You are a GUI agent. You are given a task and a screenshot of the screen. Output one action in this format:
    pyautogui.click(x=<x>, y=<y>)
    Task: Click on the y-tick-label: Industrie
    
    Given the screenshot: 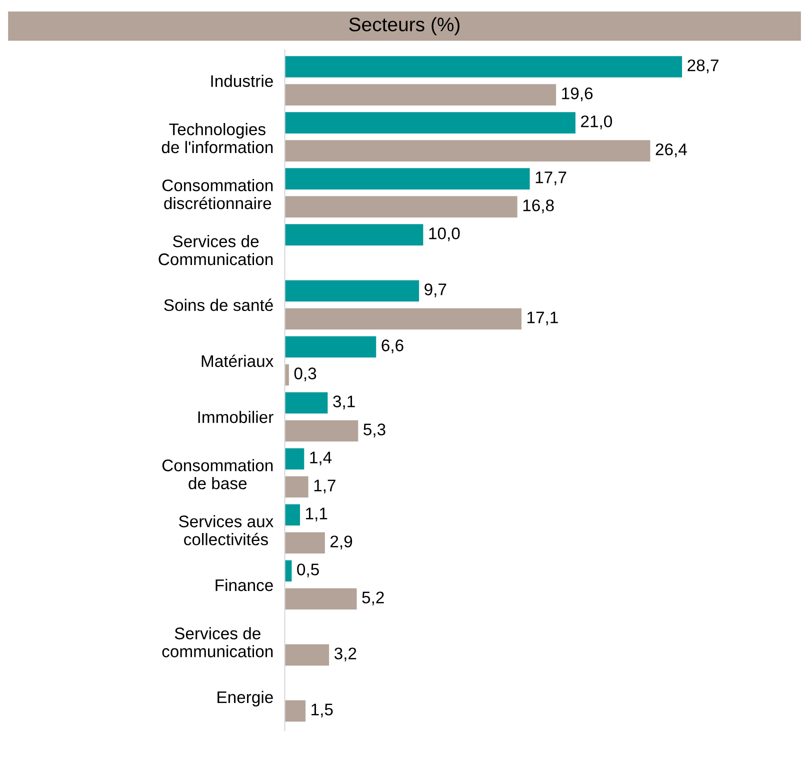 What is the action you would take?
    pyautogui.click(x=242, y=80)
    